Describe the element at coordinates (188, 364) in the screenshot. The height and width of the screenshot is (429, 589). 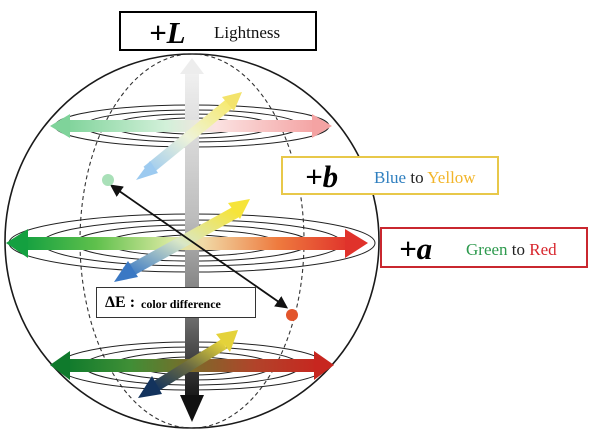
I see `b-axis-bottom` at that location.